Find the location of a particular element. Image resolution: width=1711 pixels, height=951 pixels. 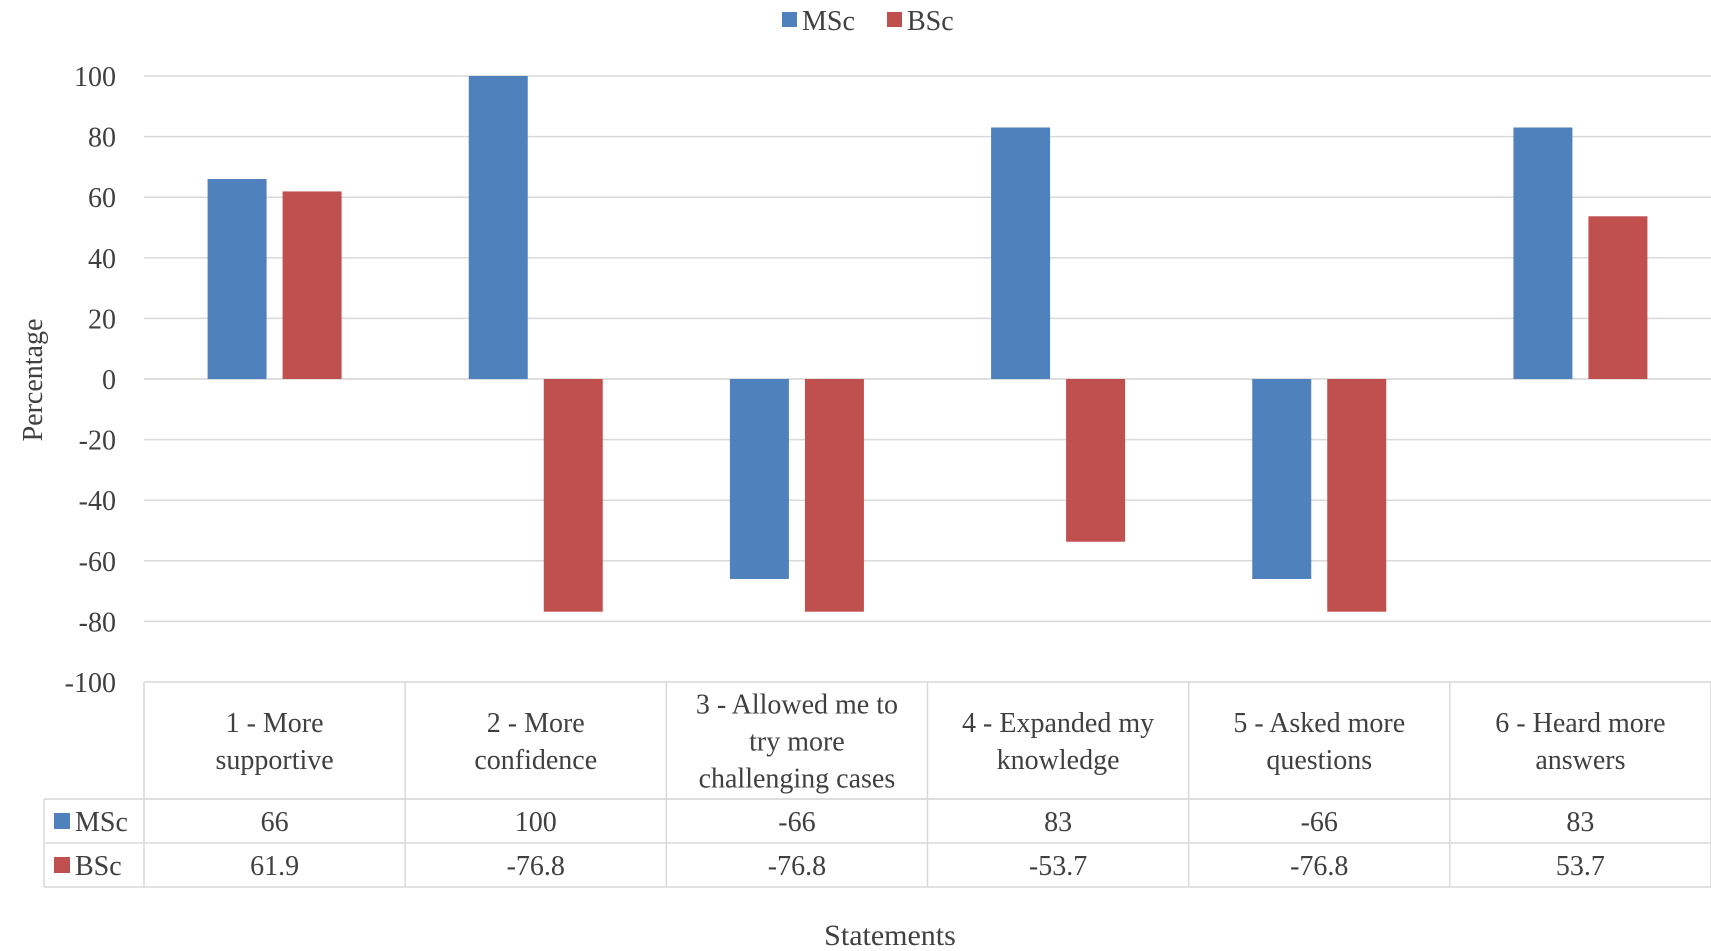

legend-label: BSc is located at coordinates (930, 21).